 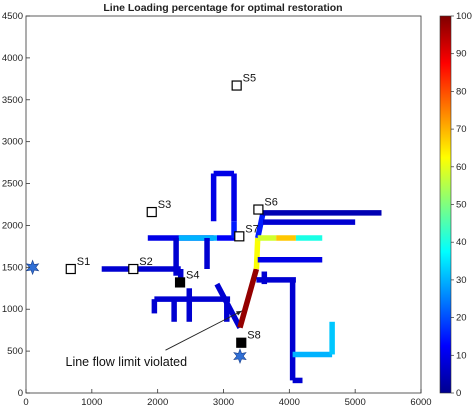 I want to click on colorbar-tick-label: 40, so click(x=461, y=242).